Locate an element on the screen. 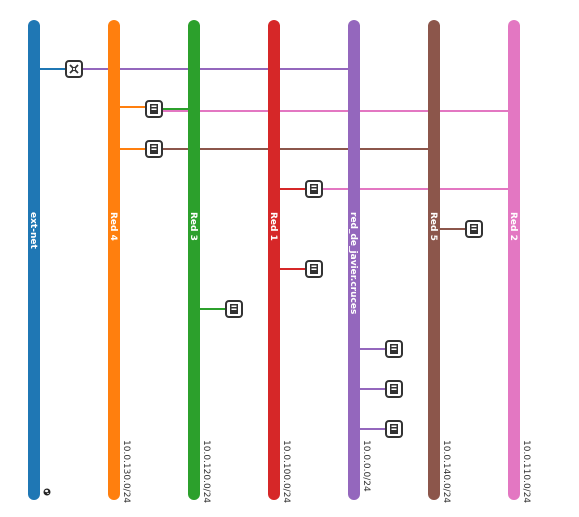 This screenshot has height=517, width=579. network-ext-net: ext-net is located at coordinates (34, 260).